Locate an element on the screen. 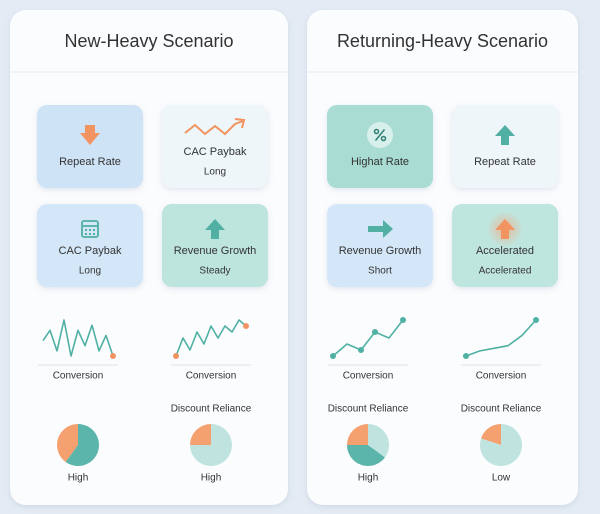  tile-label: Accelerated is located at coordinates (505, 251).